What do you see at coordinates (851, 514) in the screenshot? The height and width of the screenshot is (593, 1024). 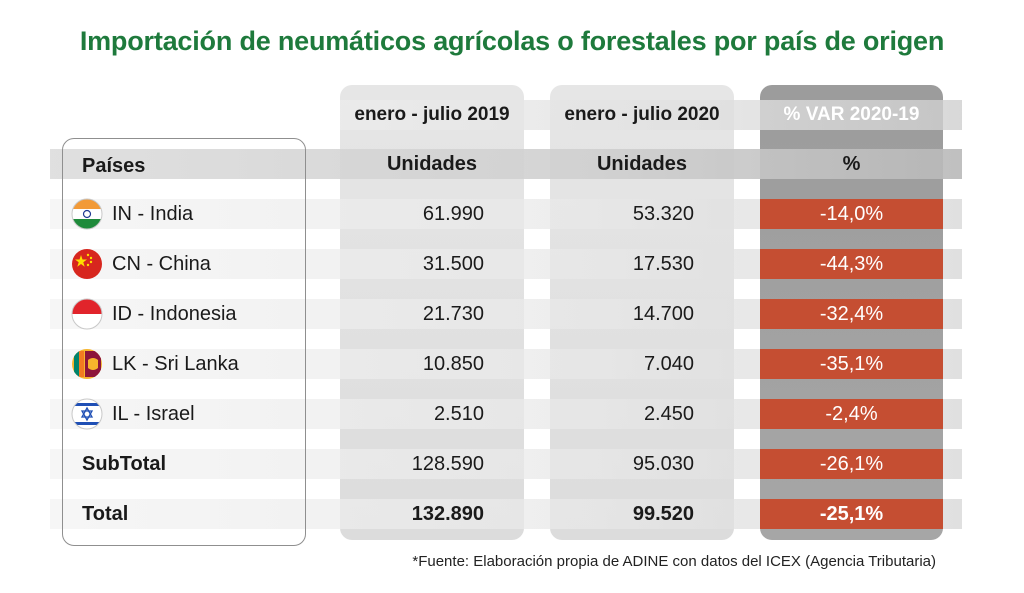 I see `total-variation-cell: -25,1%` at bounding box center [851, 514].